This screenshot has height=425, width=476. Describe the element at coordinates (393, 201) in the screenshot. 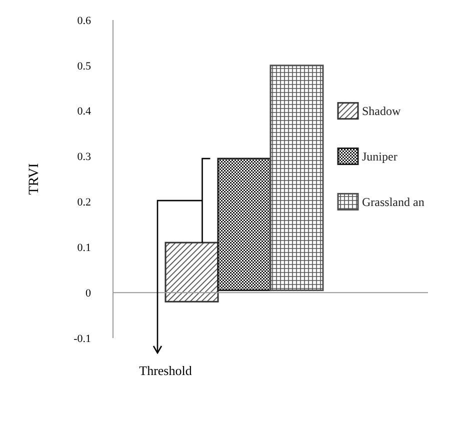

I see `legend-label: Grassland an` at that location.